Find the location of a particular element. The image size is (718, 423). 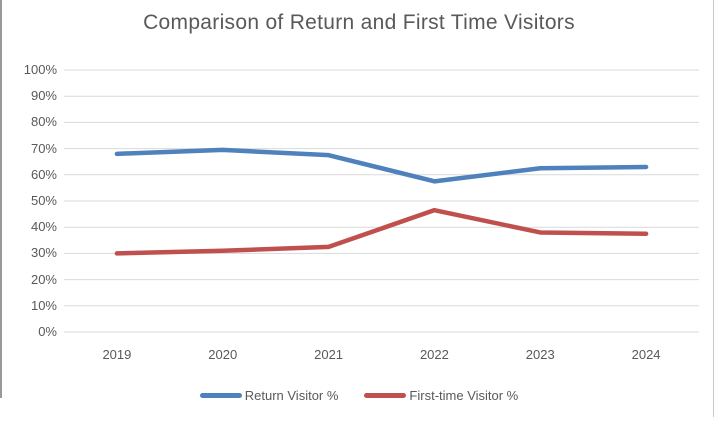

window-edge-right is located at coordinates (713, 208).